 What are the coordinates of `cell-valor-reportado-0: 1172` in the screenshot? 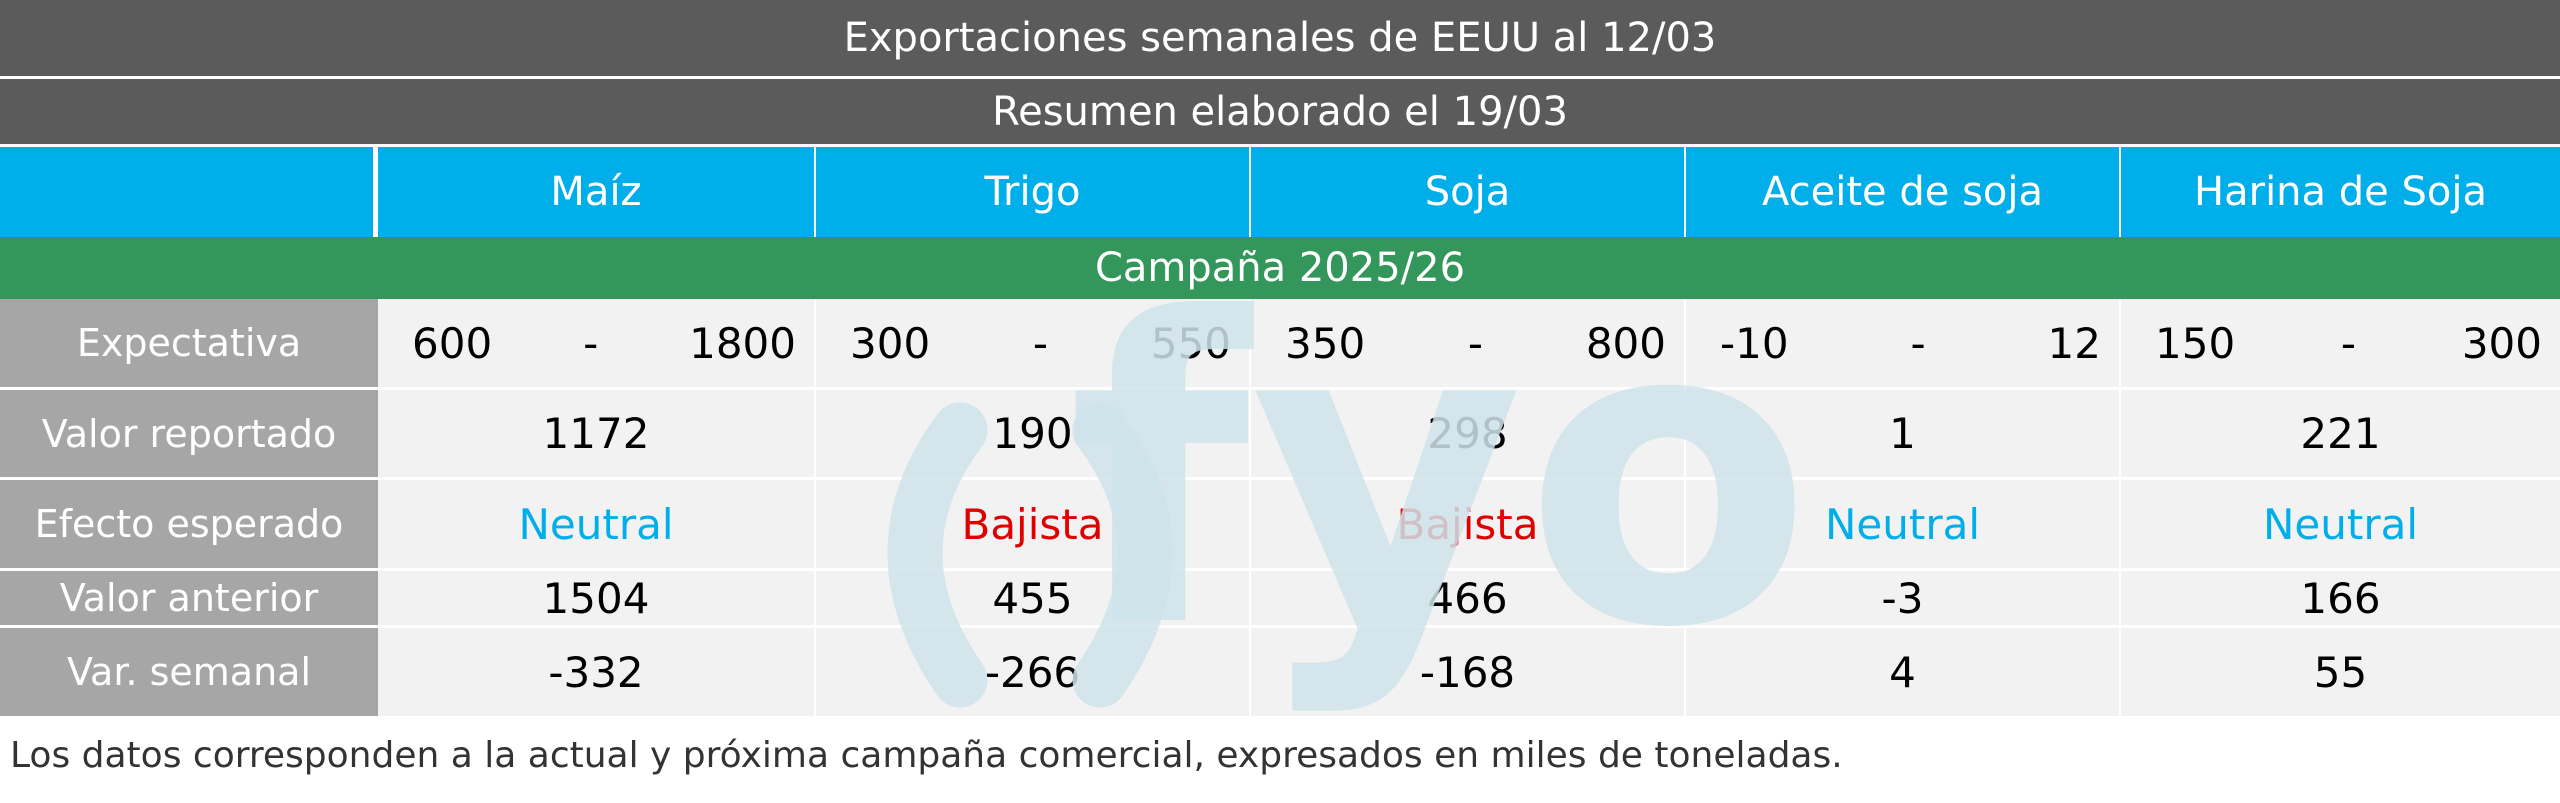 It's located at (597, 435).